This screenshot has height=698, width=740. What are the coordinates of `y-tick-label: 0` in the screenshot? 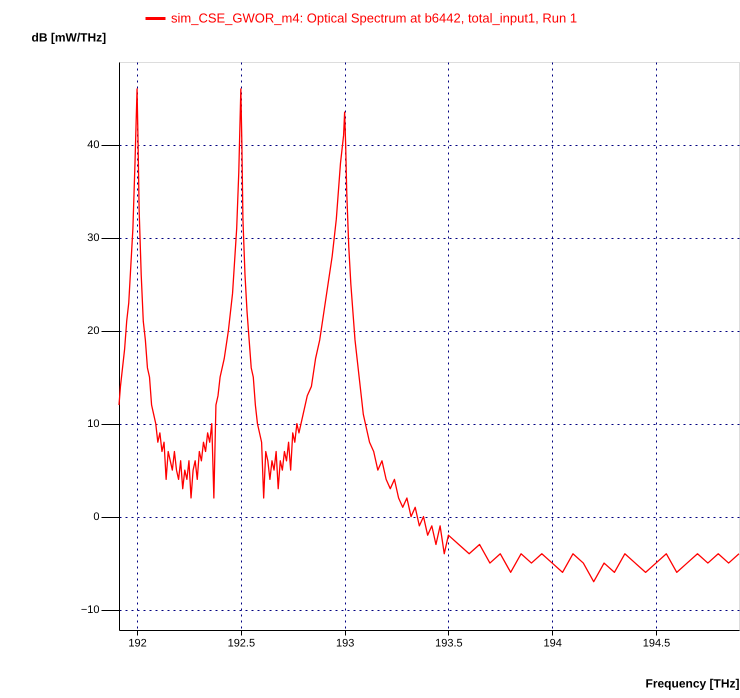 It's located at (96, 517).